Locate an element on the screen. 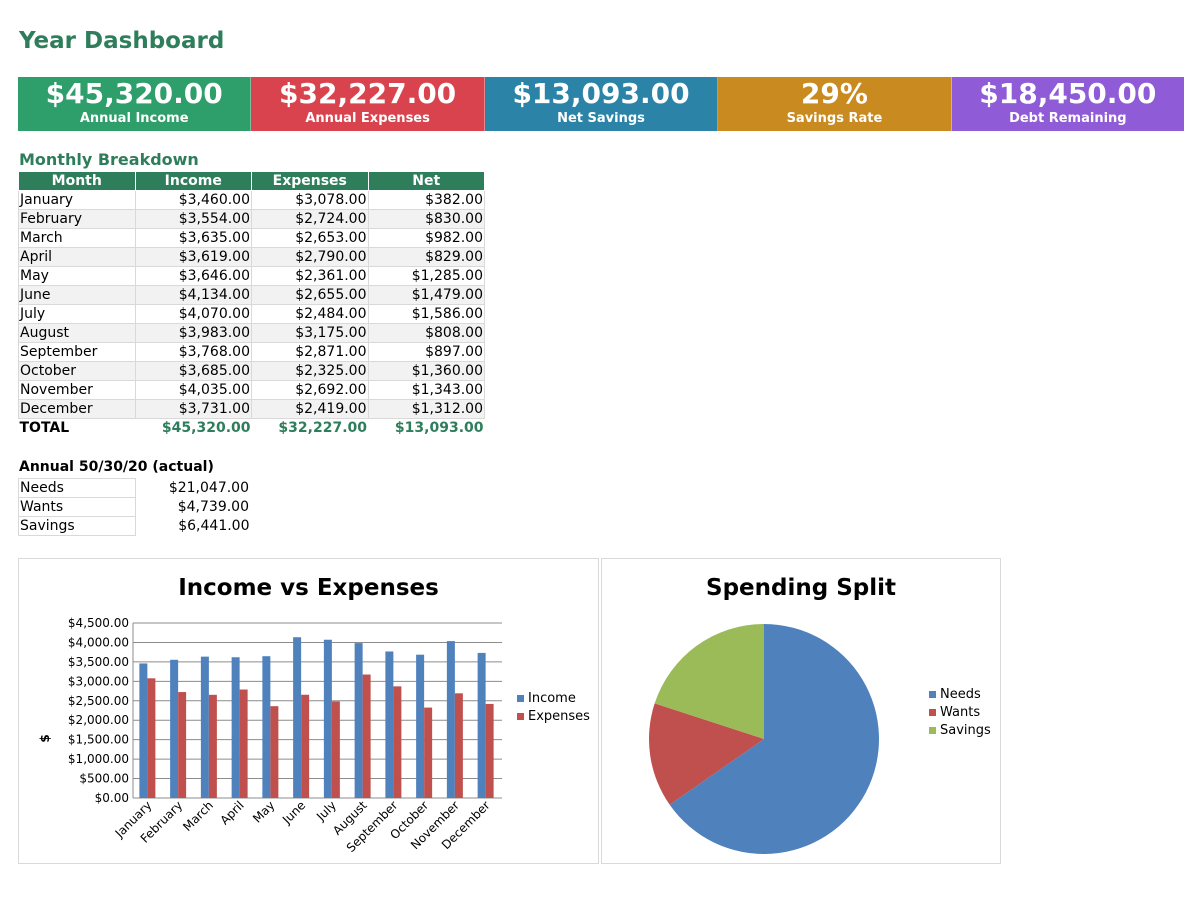  table-row: May $3,646.00 $2,361.00 $1,285.00 is located at coordinates (251, 276).